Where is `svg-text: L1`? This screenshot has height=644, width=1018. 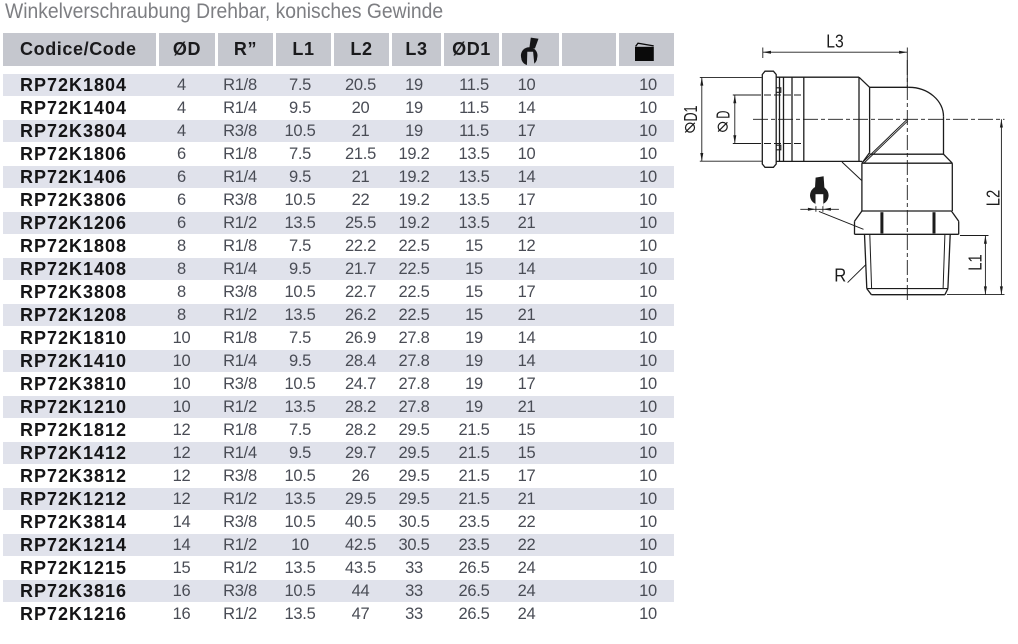
svg-text: L1 is located at coordinates (975, 262).